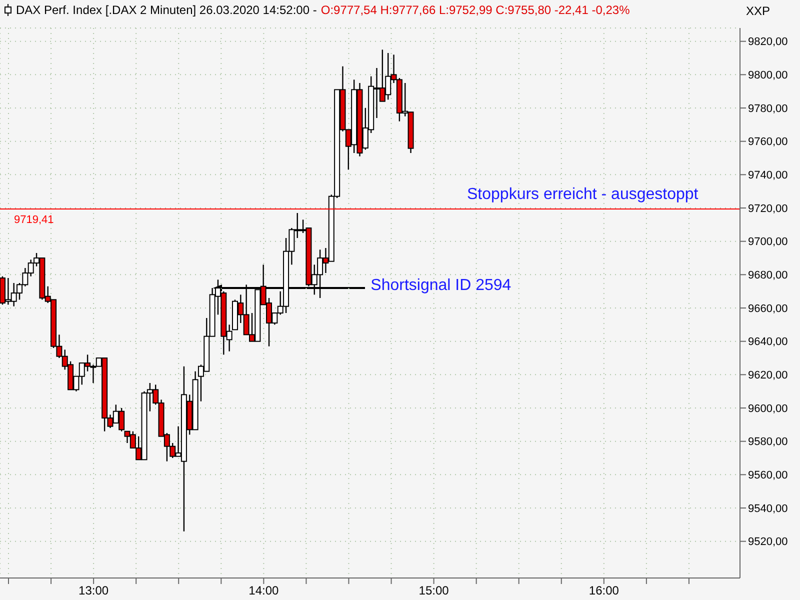 This screenshot has height=600, width=800. What do you see at coordinates (768, 242) in the screenshot?
I see `y-tick-label: 9700,00` at bounding box center [768, 242].